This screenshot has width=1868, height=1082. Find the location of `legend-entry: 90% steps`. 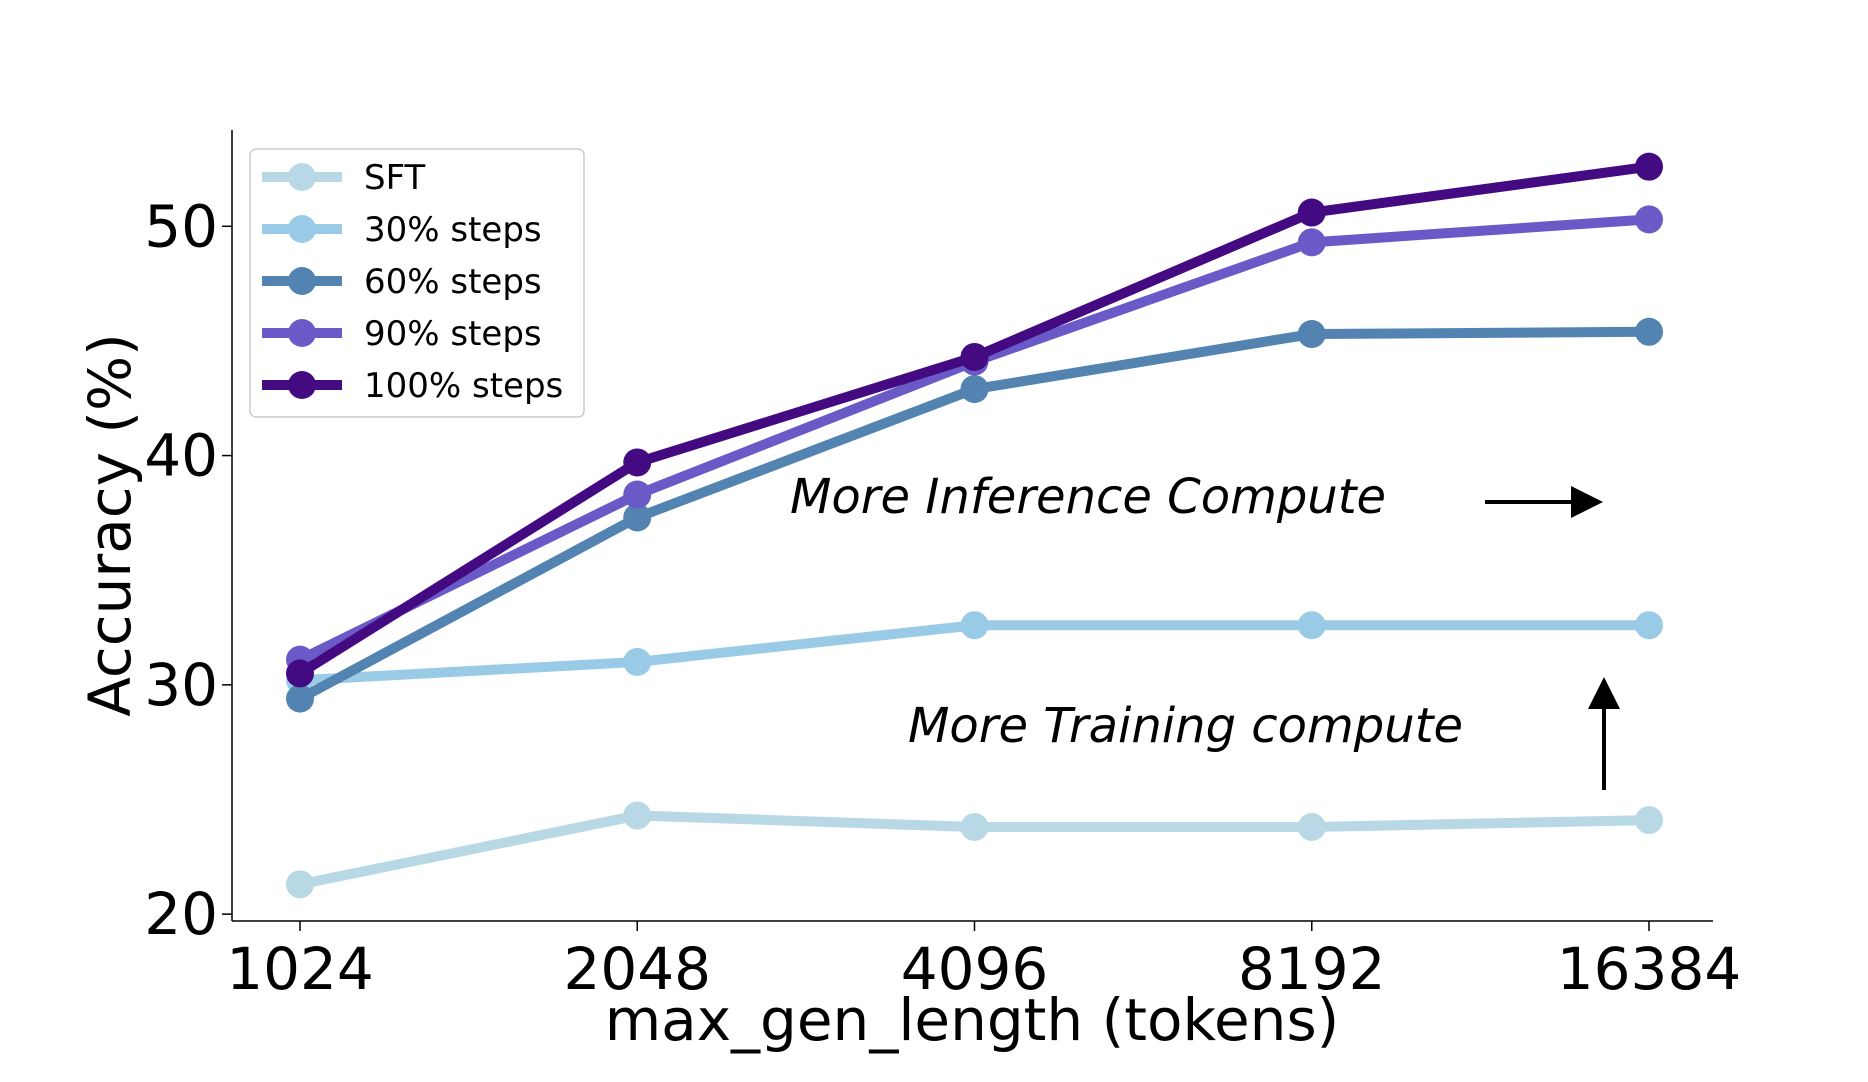

legend-entry: 90% steps is located at coordinates (402, 334).